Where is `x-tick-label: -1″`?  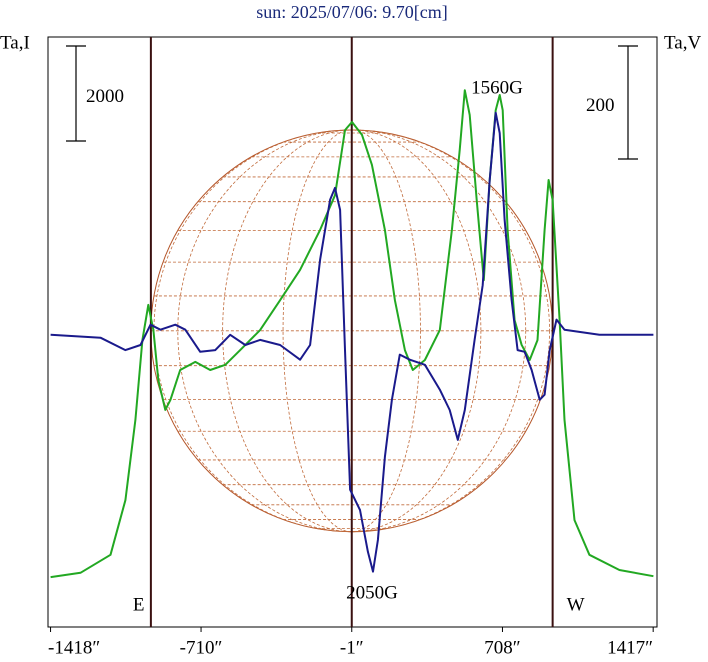
x-tick-label: -1″ is located at coordinates (352, 647).